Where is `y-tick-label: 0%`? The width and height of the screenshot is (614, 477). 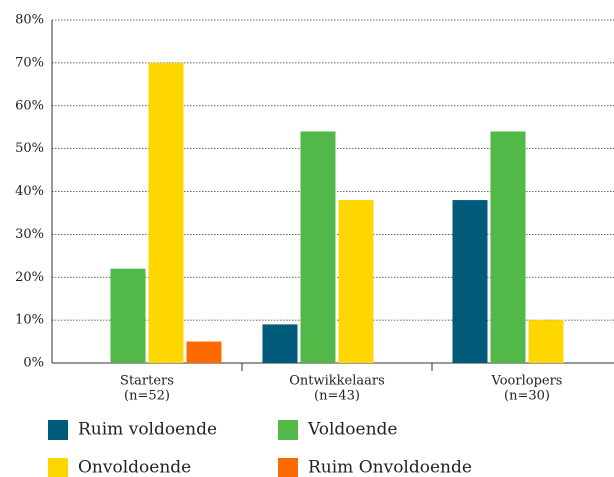 y-tick-label: 0% is located at coordinates (33, 363).